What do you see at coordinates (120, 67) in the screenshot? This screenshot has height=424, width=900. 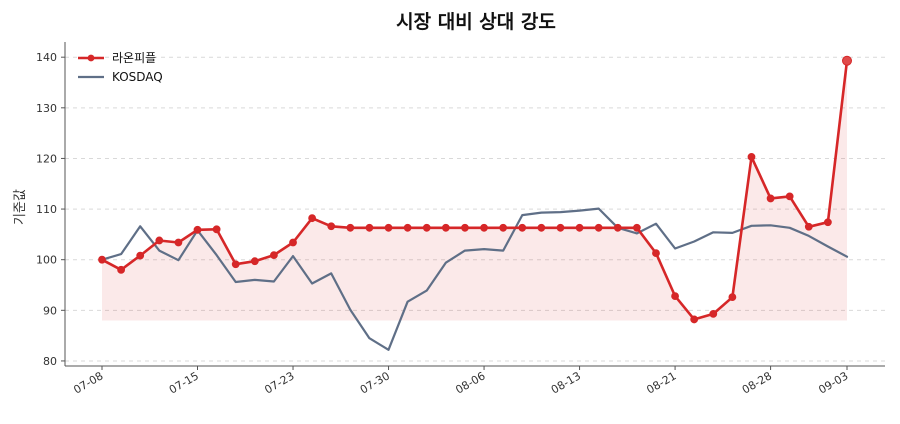 I see `legend: 라온피플 KOSDAQ` at bounding box center [120, 67].